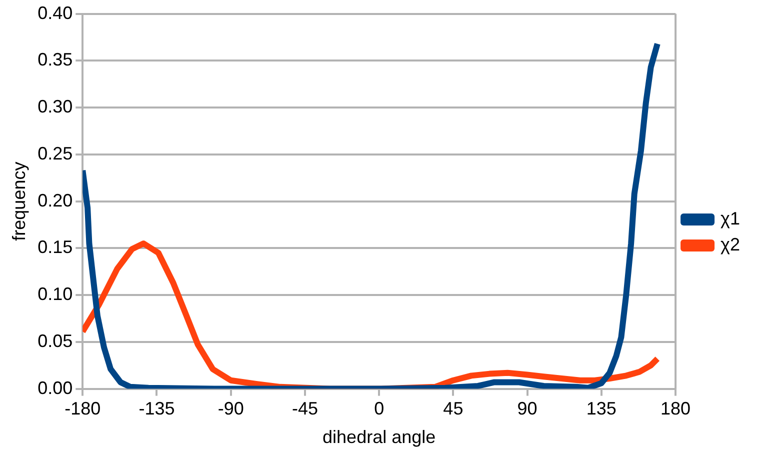 The height and width of the screenshot is (458, 760). What do you see at coordinates (55, 153) in the screenshot?
I see `y-tick-label: 0.25` at bounding box center [55, 153].